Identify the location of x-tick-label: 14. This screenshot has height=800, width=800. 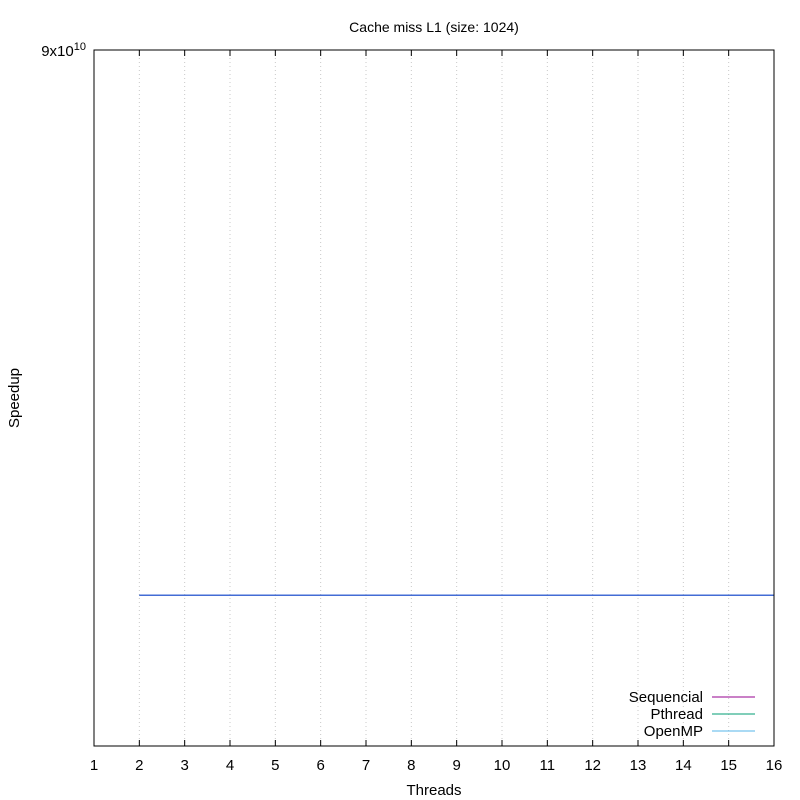
(683, 765).